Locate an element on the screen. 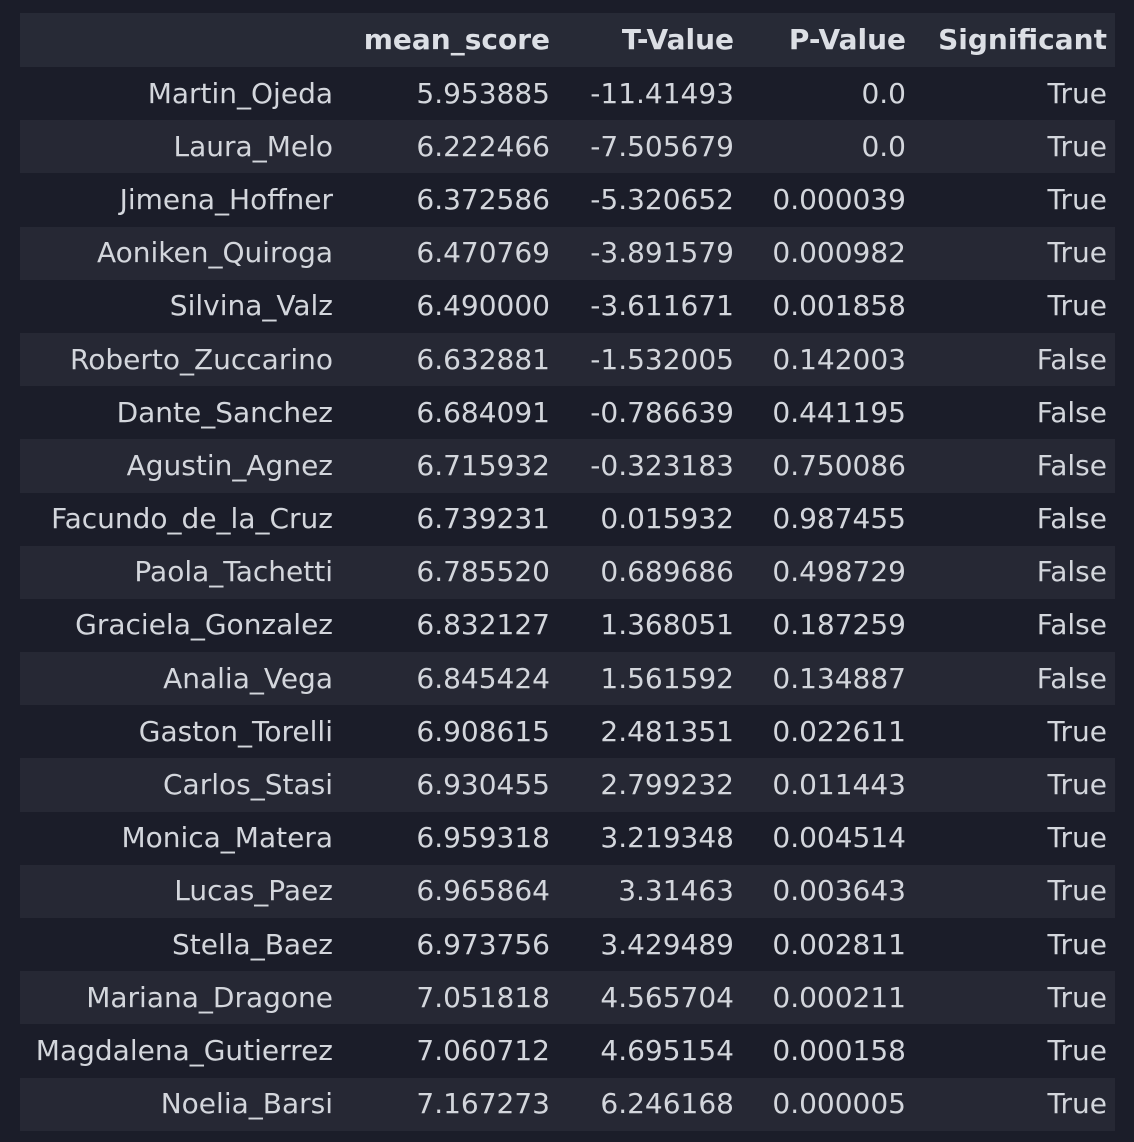 The image size is (1134, 1142). mean-score-cell: 6.845424 is located at coordinates (483, 678).